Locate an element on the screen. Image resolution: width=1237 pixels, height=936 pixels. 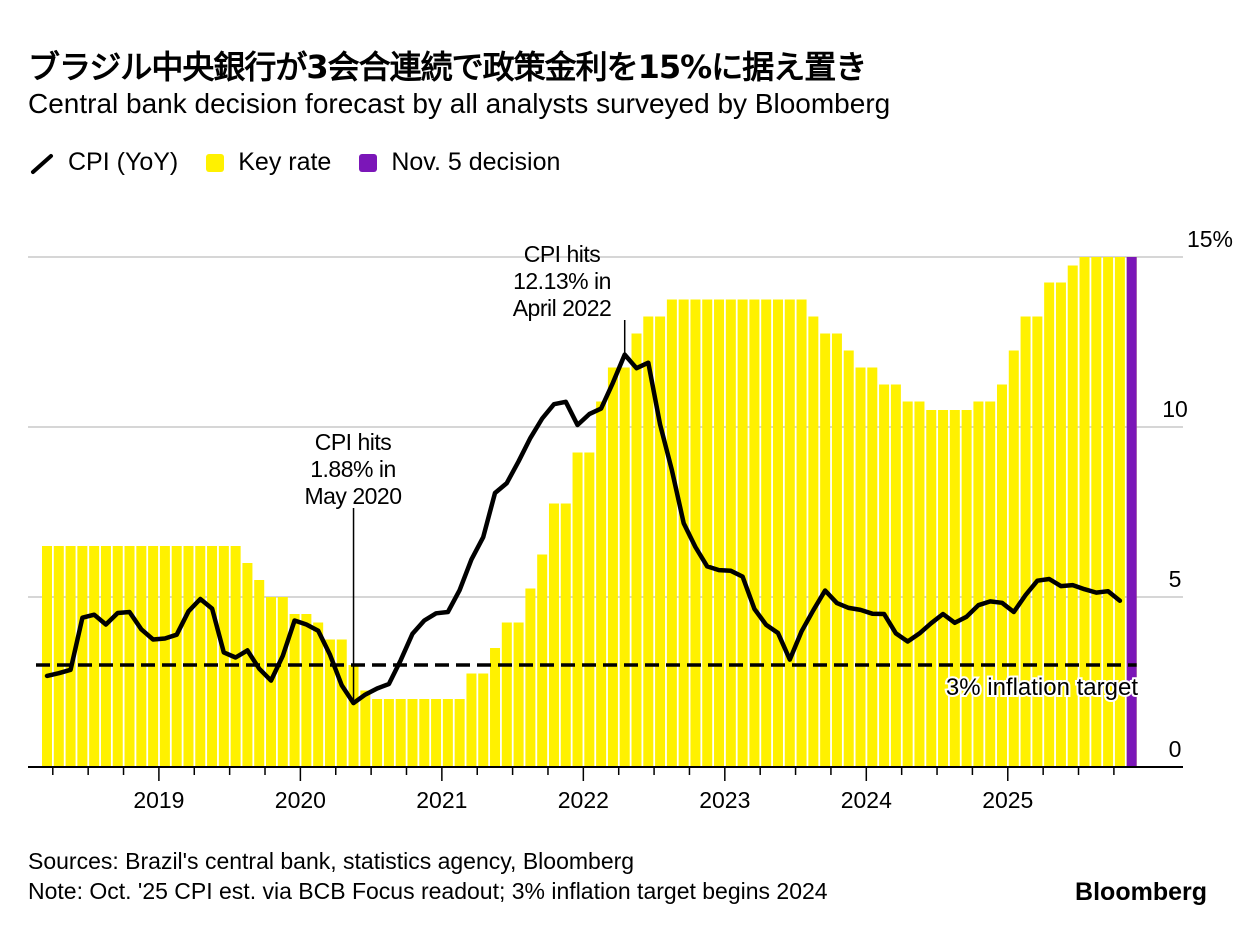
annotation-text: 1.88% in is located at coordinates (353, 469).